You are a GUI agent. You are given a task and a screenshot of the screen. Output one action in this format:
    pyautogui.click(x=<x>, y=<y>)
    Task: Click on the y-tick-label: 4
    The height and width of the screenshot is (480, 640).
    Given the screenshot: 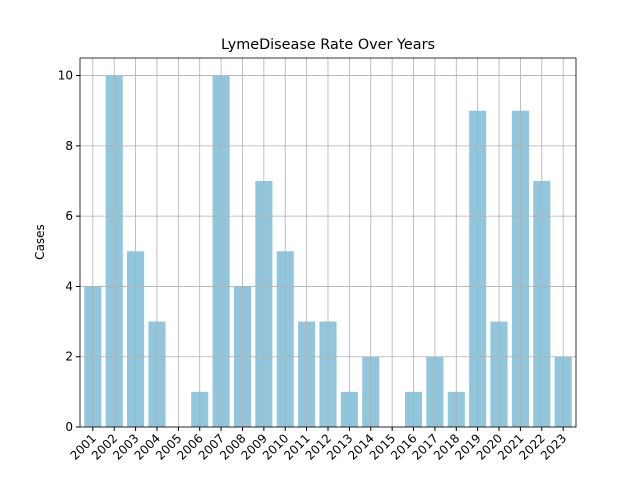 What is the action you would take?
    pyautogui.click(x=69, y=286)
    